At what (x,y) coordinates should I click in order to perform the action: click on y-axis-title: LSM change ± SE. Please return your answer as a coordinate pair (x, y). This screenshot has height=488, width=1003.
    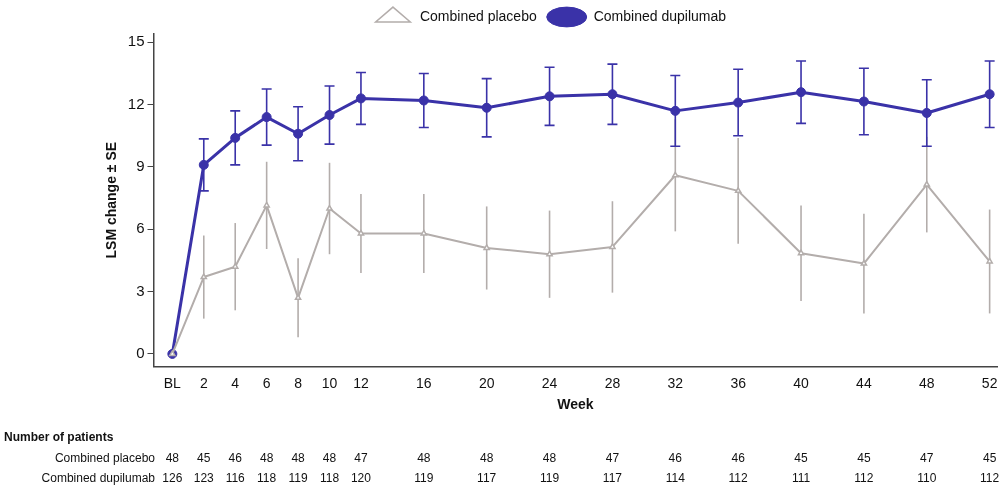
    Looking at the image, I should click on (111, 200).